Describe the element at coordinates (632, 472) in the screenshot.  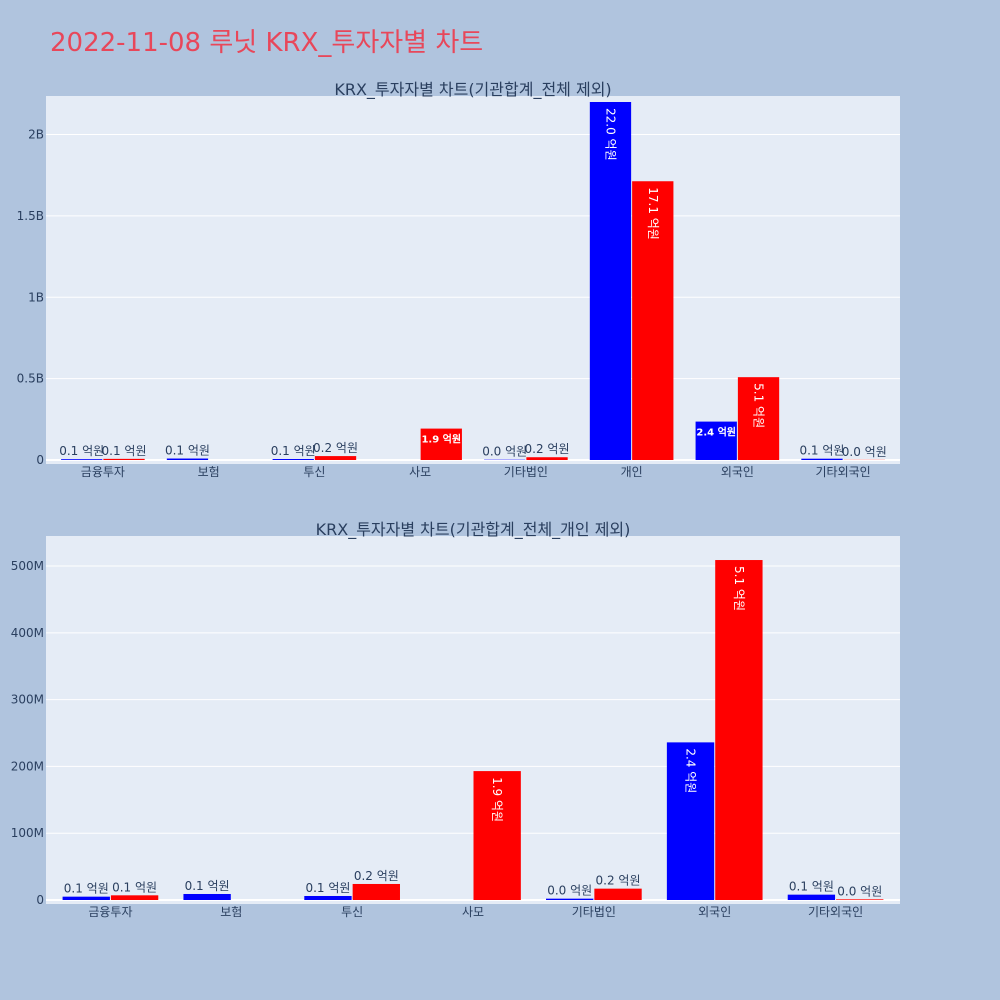
I see `x-tick-label: 개인` at that location.